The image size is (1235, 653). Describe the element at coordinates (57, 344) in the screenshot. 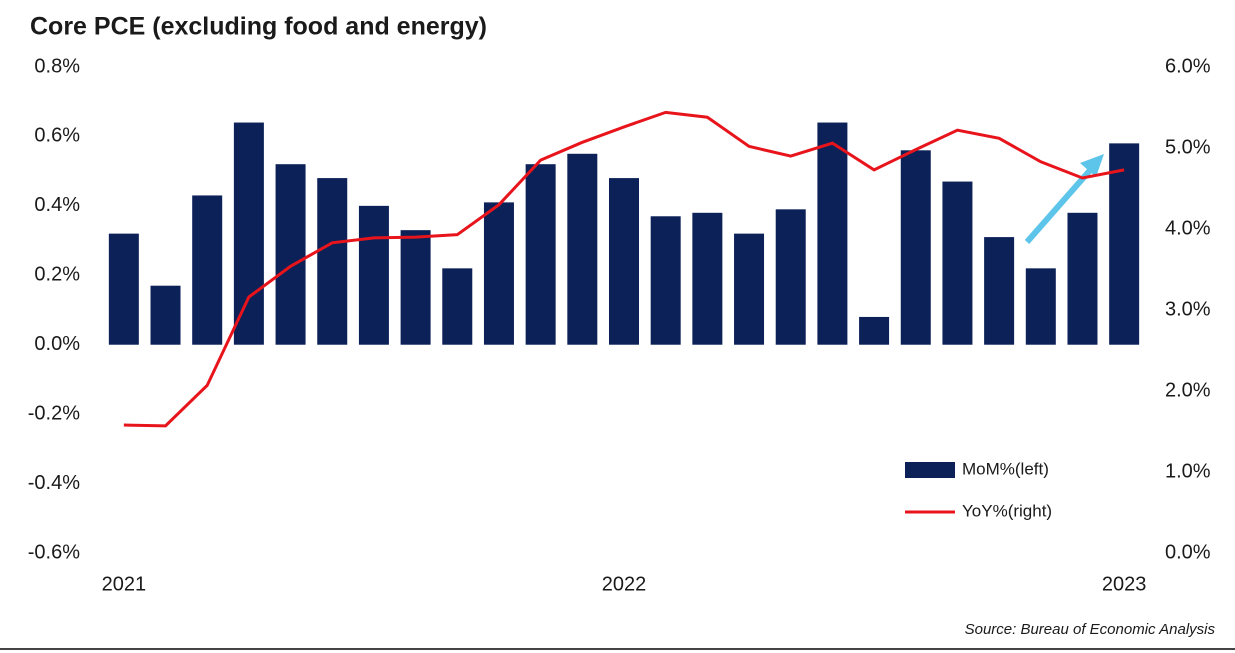

I see `y-tick-label: 0.0%` at that location.